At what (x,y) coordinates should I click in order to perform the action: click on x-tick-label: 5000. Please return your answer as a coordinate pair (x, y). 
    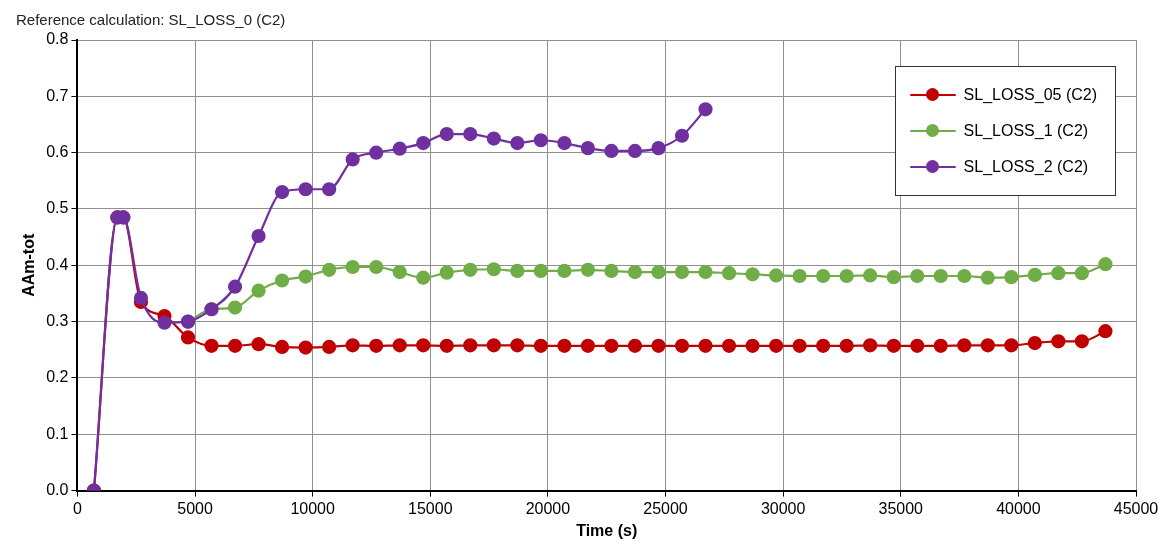
    Looking at the image, I should click on (195, 508).